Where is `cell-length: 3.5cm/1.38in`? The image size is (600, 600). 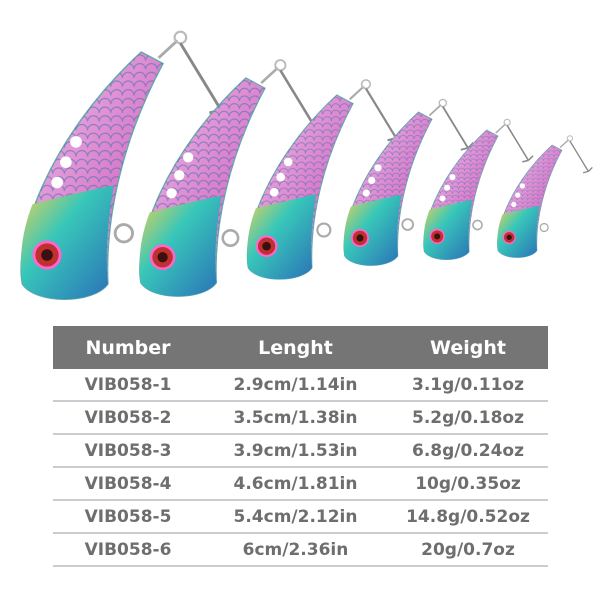 cell-length: 3.5cm/1.38in is located at coordinates (295, 418).